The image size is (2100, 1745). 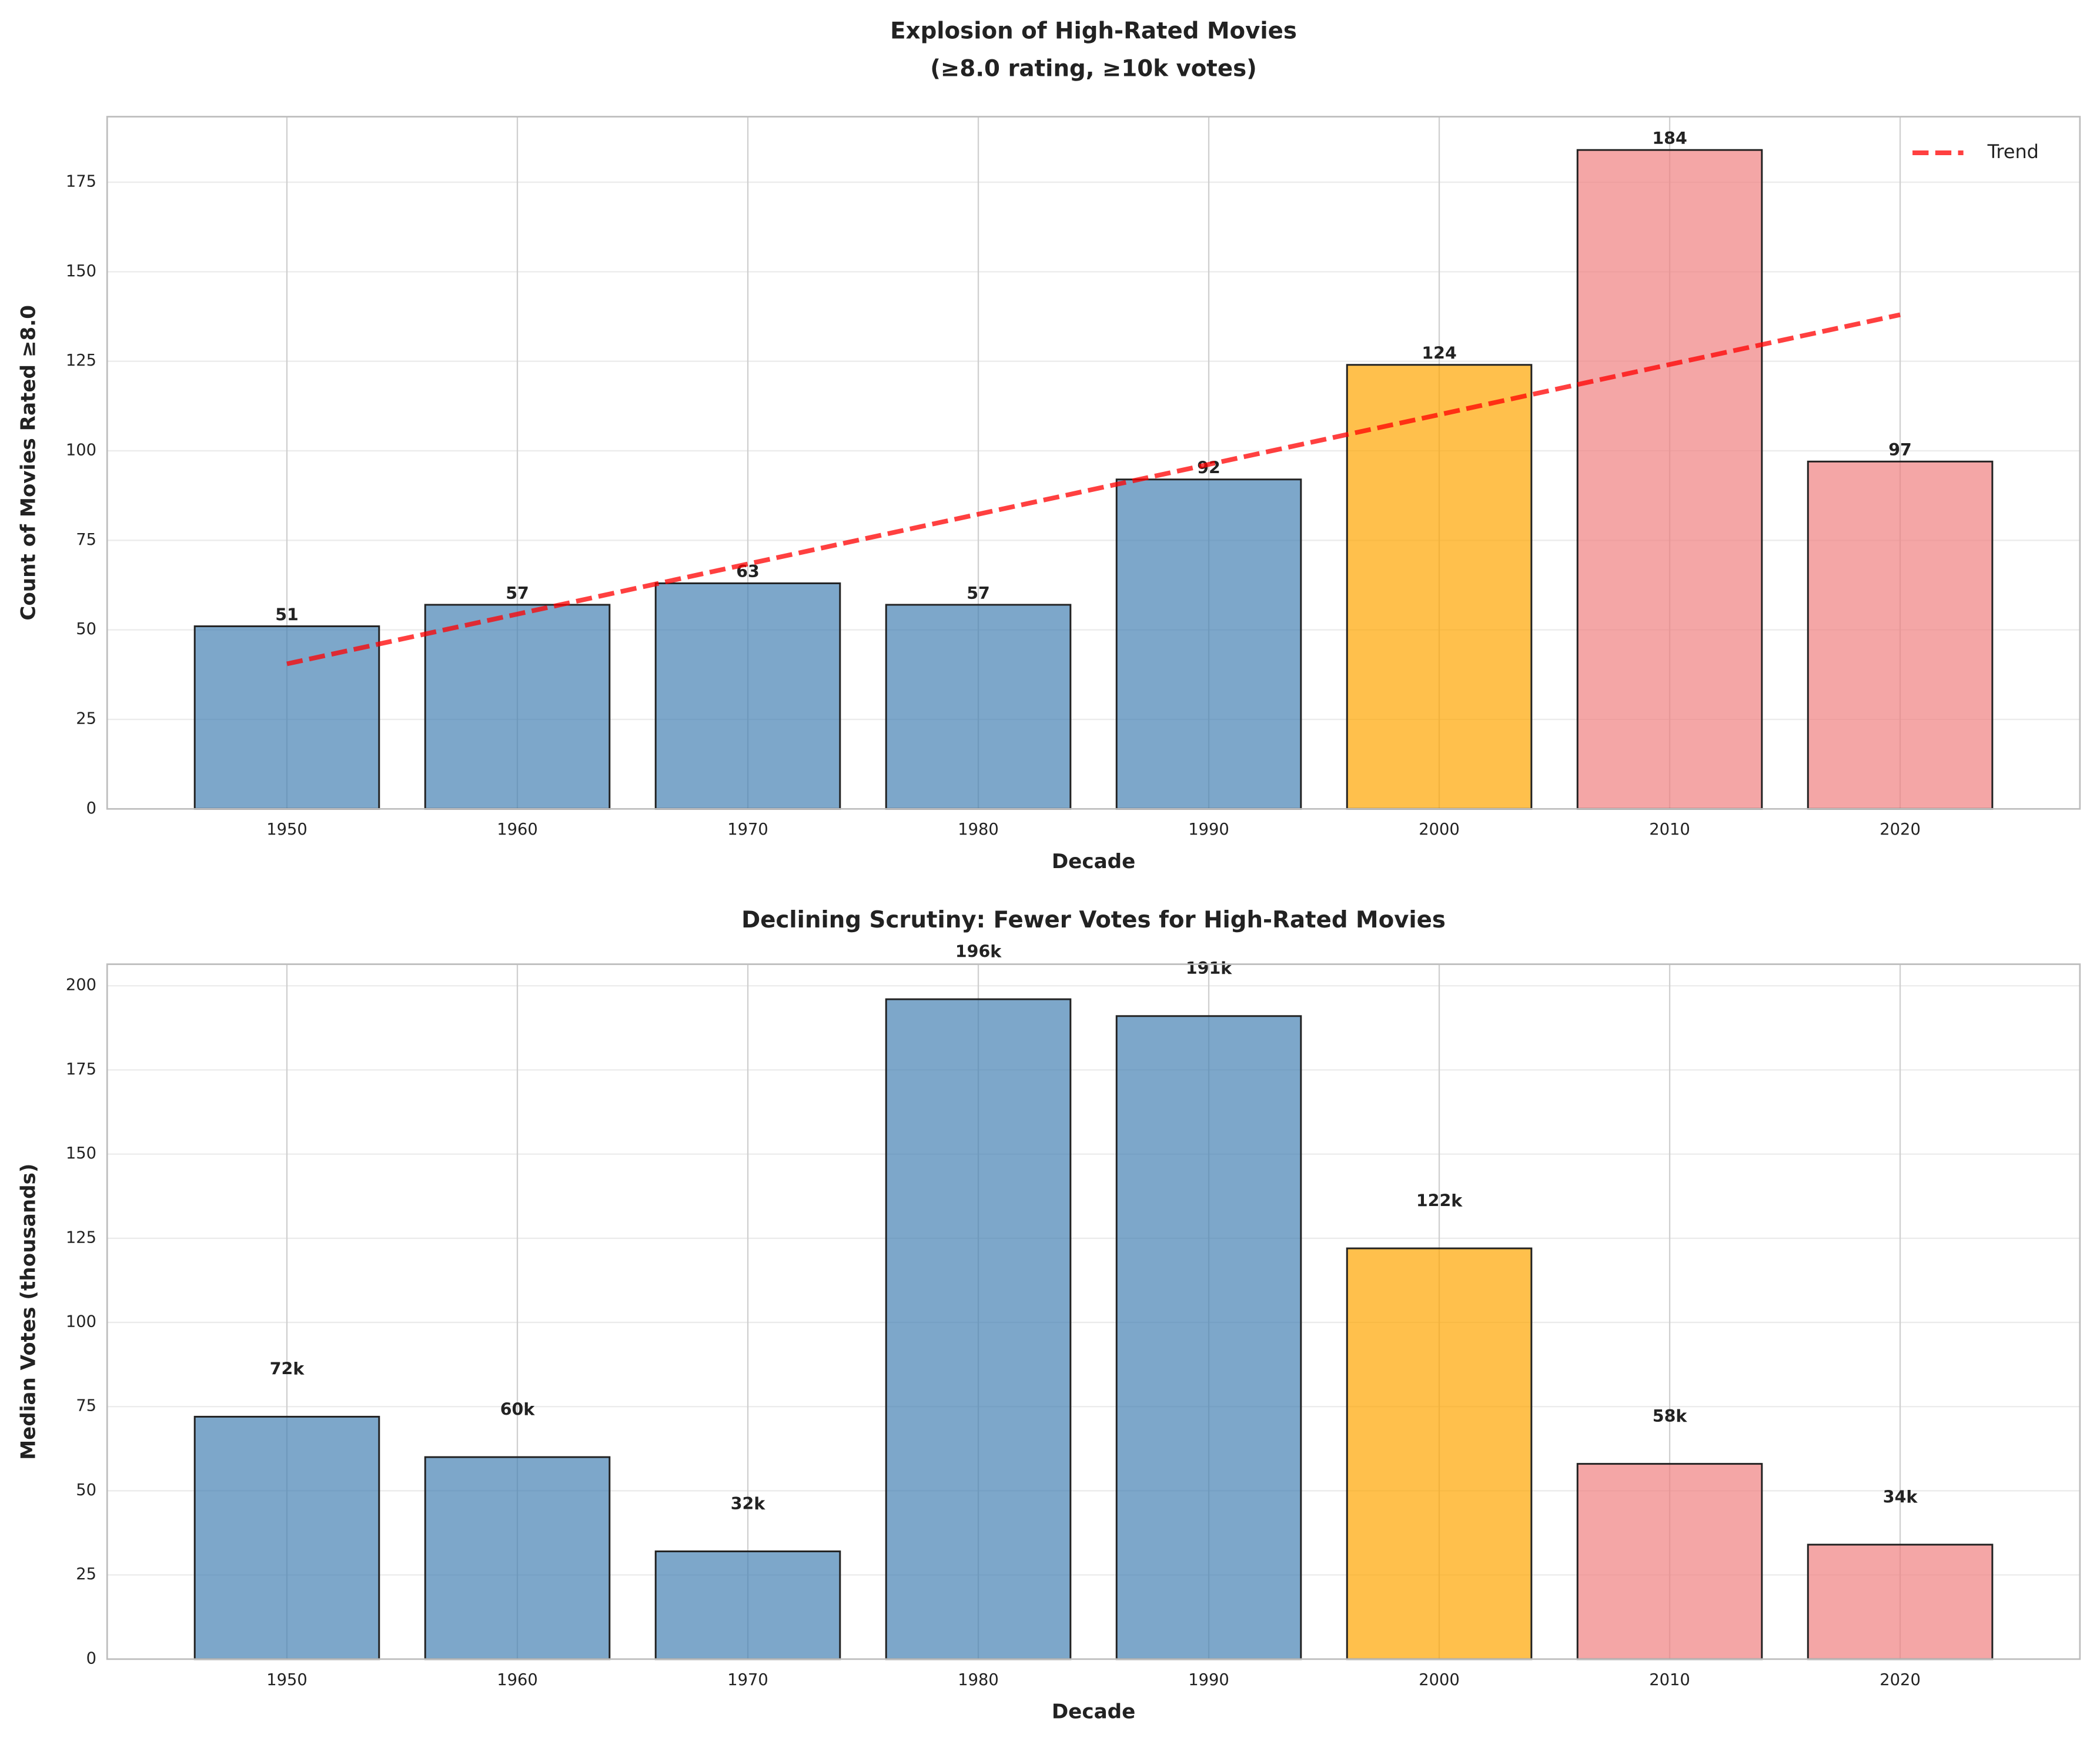 I want to click on value-label: 72k, so click(x=287, y=1369).